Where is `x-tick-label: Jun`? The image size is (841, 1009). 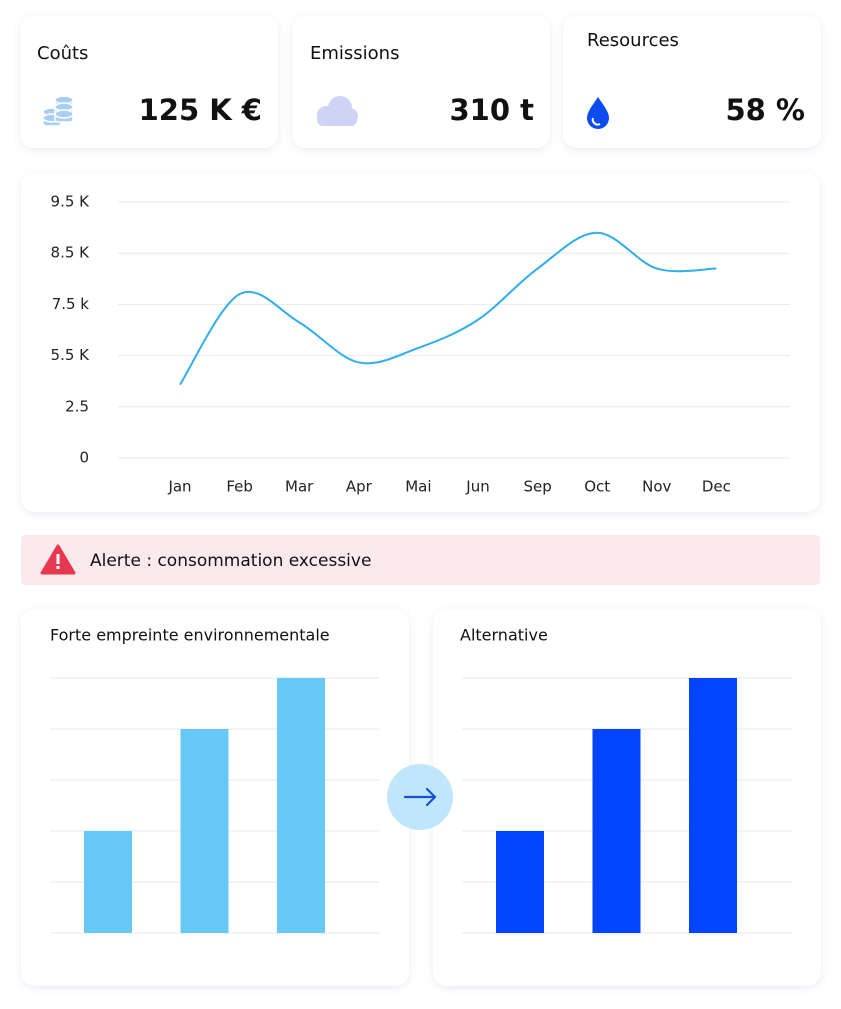
x-tick-label: Jun is located at coordinates (477, 487).